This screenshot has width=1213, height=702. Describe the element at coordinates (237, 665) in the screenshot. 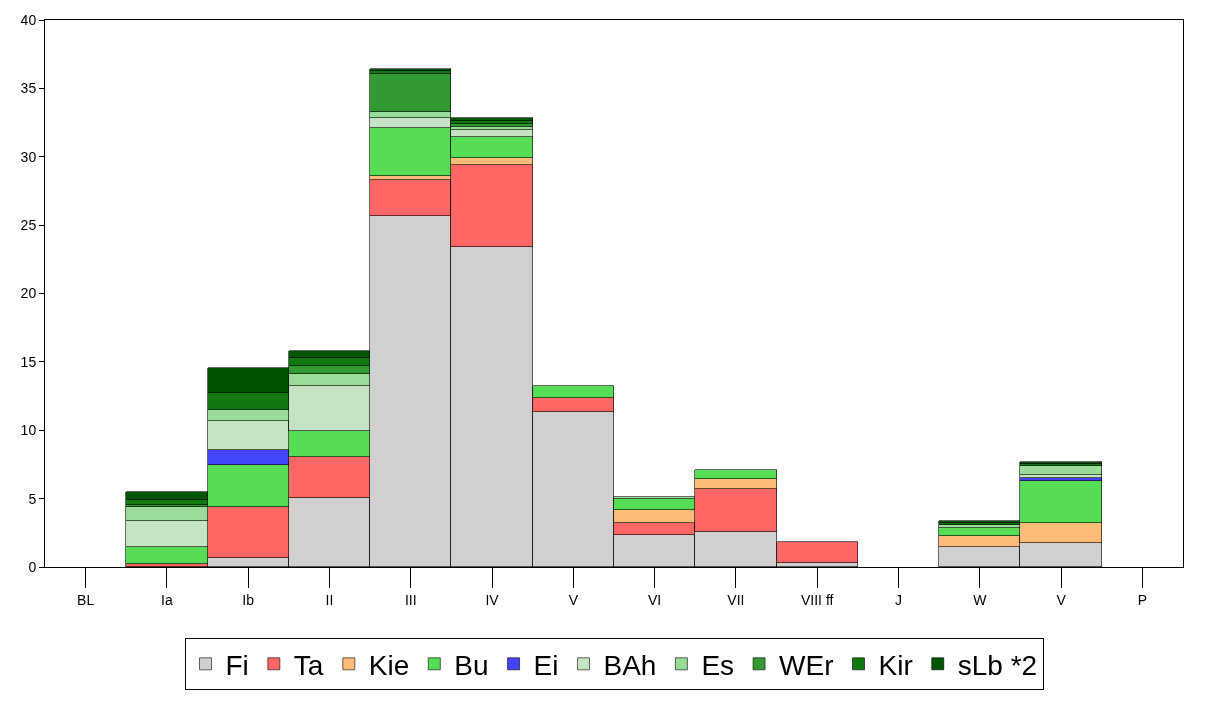

I see `legend-label: Fi` at that location.